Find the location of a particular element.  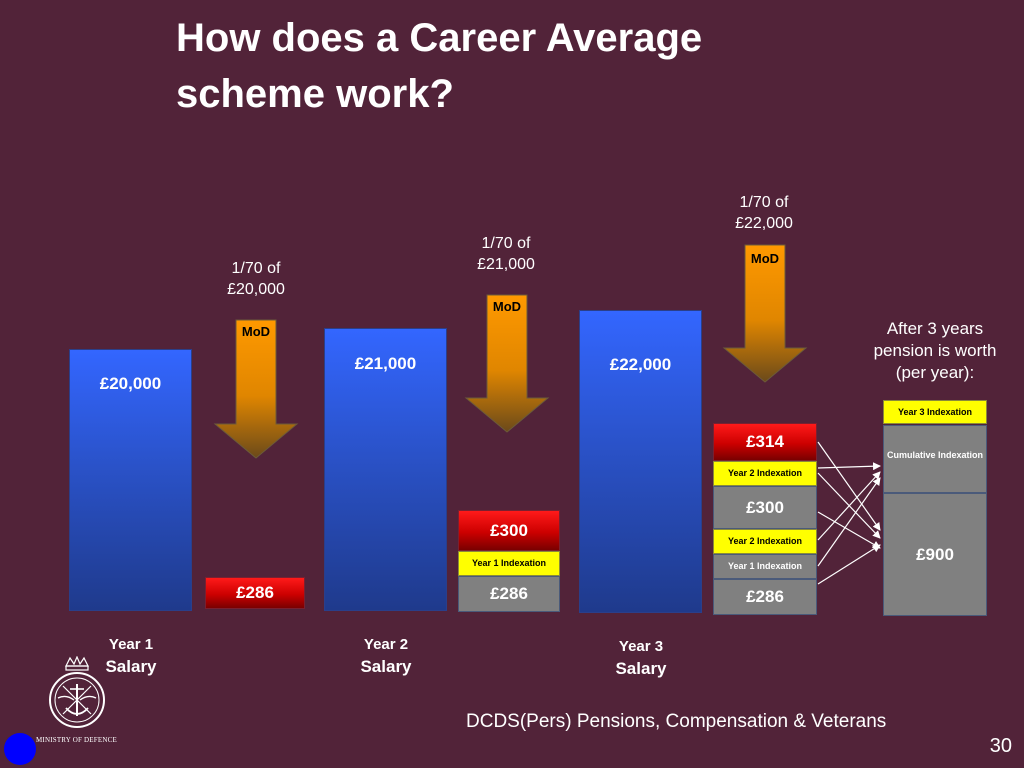

connector-line-extra is located at coordinates (849, 466).